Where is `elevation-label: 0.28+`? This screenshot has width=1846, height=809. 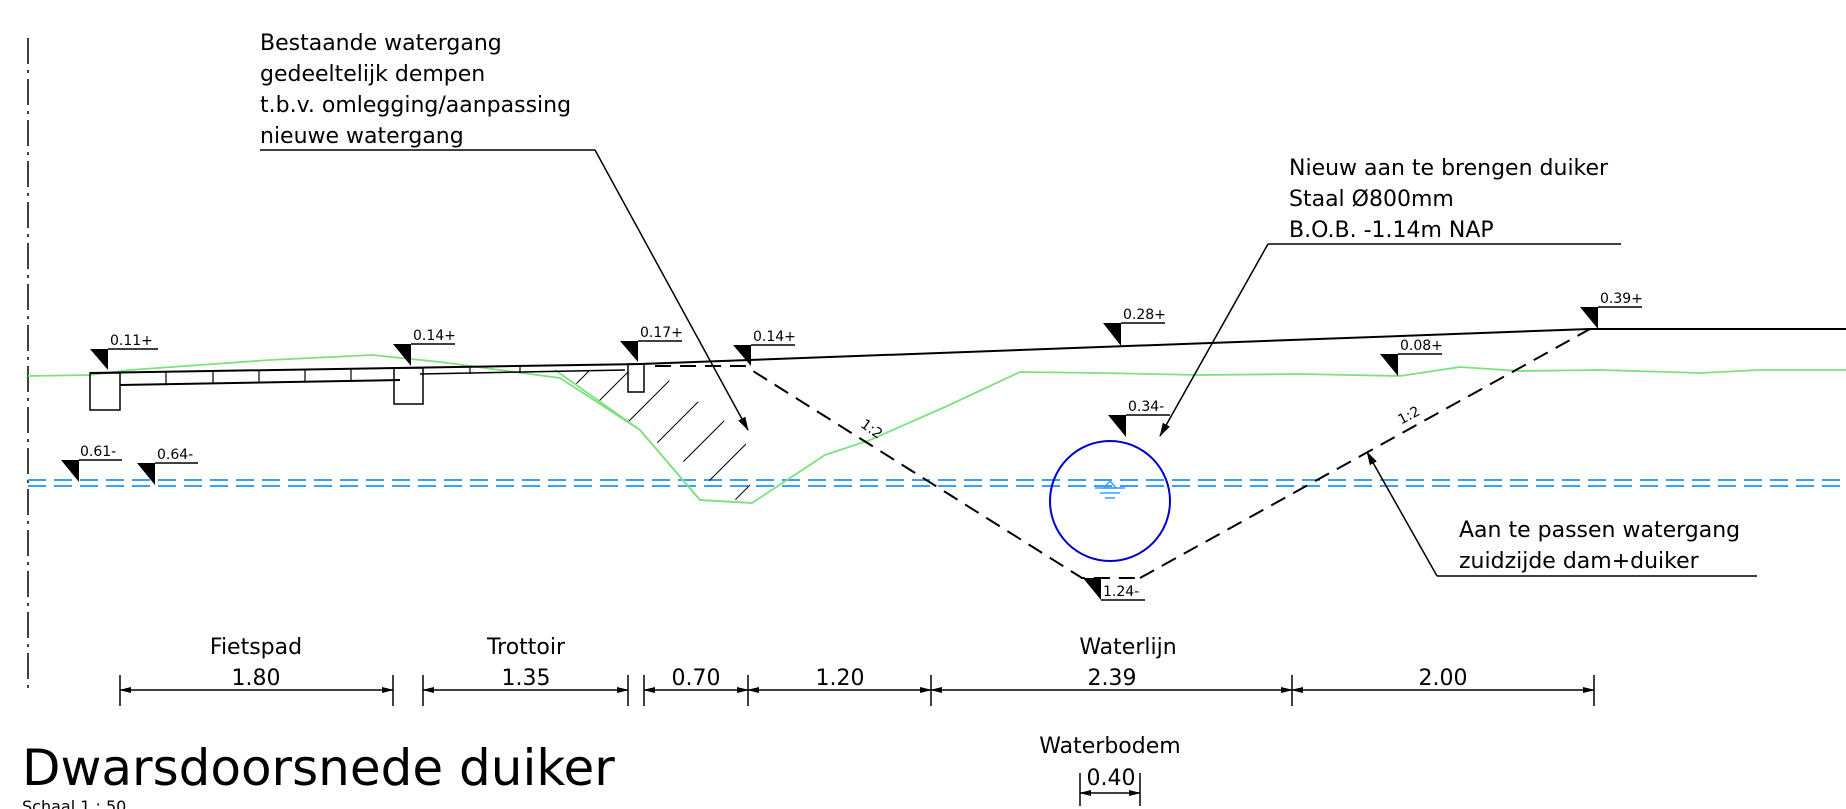
elevation-label: 0.28+ is located at coordinates (1144, 315).